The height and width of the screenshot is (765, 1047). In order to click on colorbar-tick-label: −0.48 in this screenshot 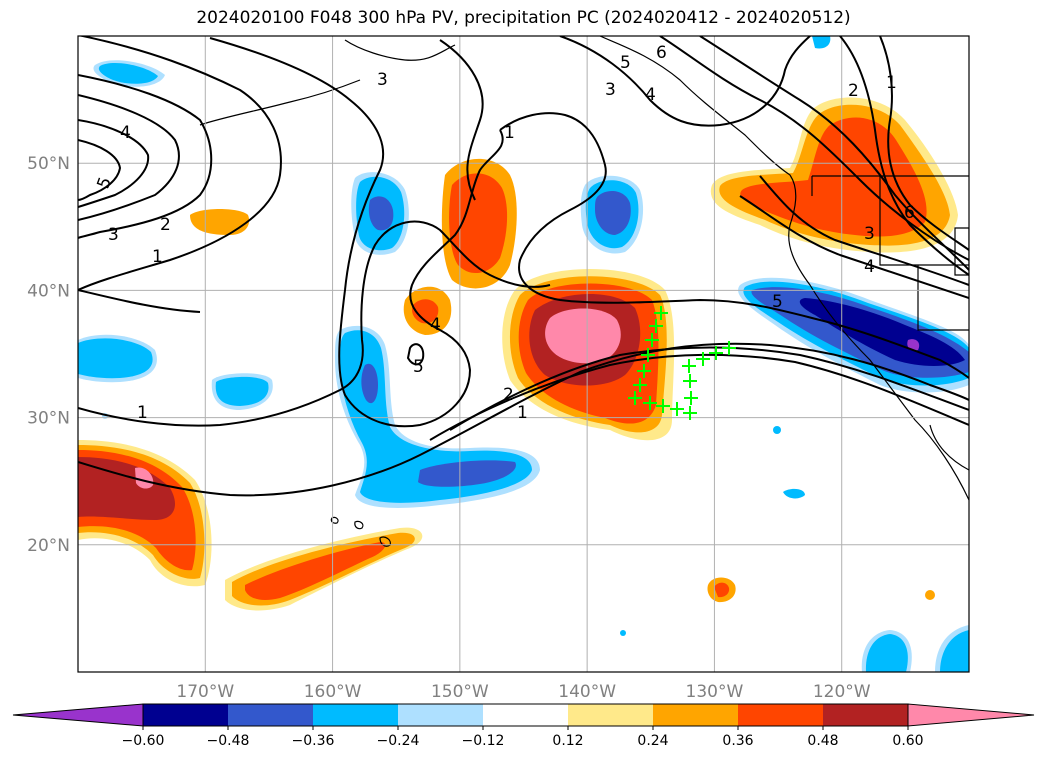, I will do `click(228, 741)`.